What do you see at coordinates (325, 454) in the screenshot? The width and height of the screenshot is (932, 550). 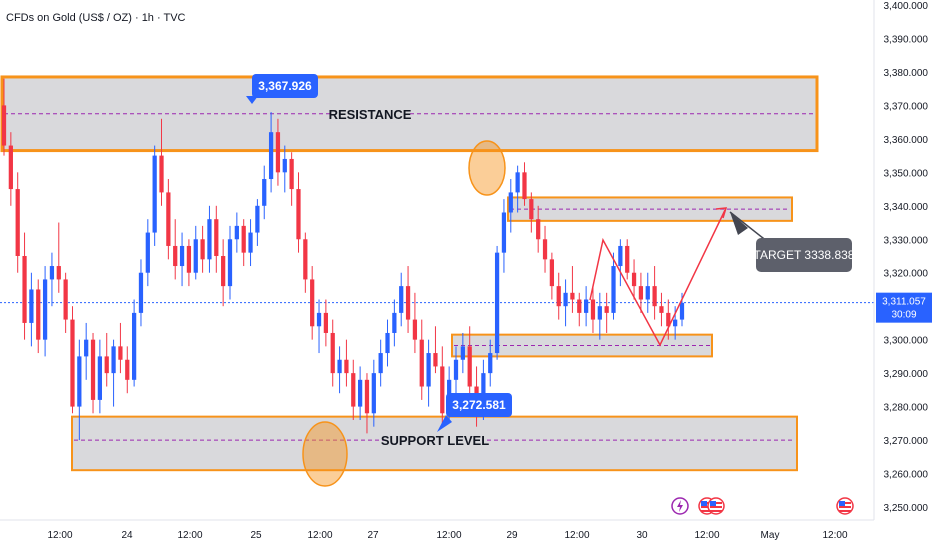 I see `highlight-circle-bottom` at bounding box center [325, 454].